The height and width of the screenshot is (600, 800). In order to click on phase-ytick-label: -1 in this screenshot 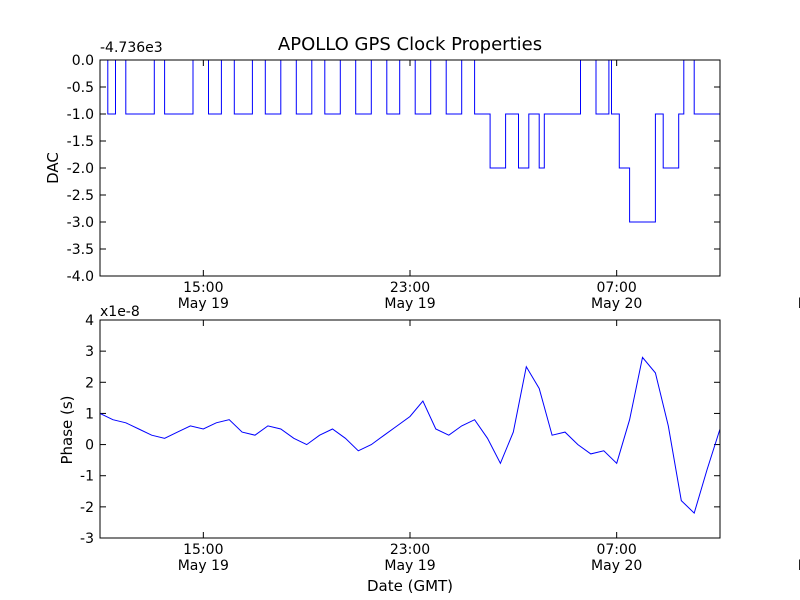, I will do `click(87, 477)`.